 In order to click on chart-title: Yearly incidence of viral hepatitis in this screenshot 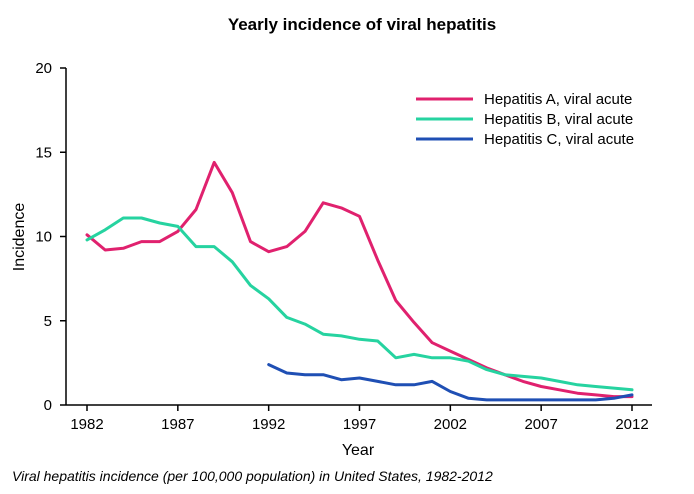, I will do `click(362, 24)`.